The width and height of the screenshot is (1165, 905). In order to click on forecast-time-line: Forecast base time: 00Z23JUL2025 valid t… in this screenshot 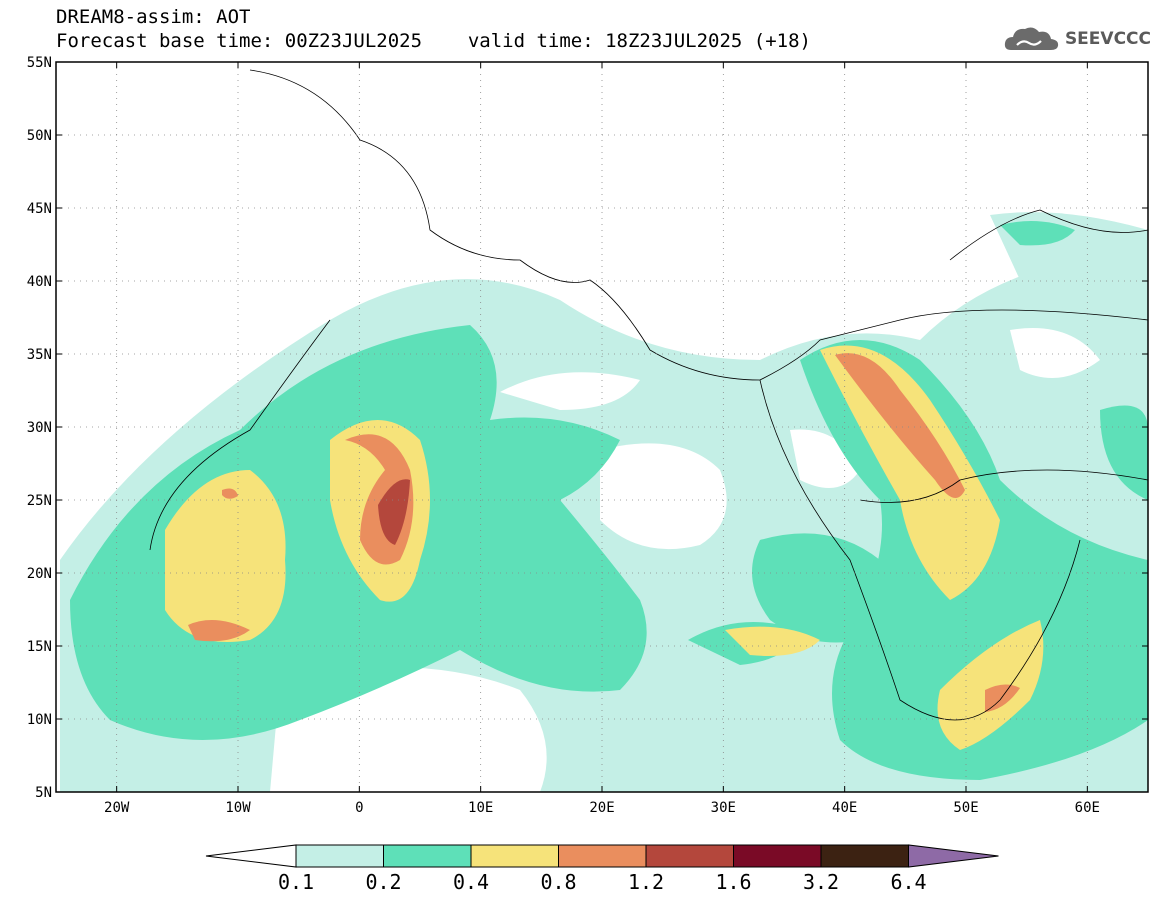, I will do `click(433, 41)`.